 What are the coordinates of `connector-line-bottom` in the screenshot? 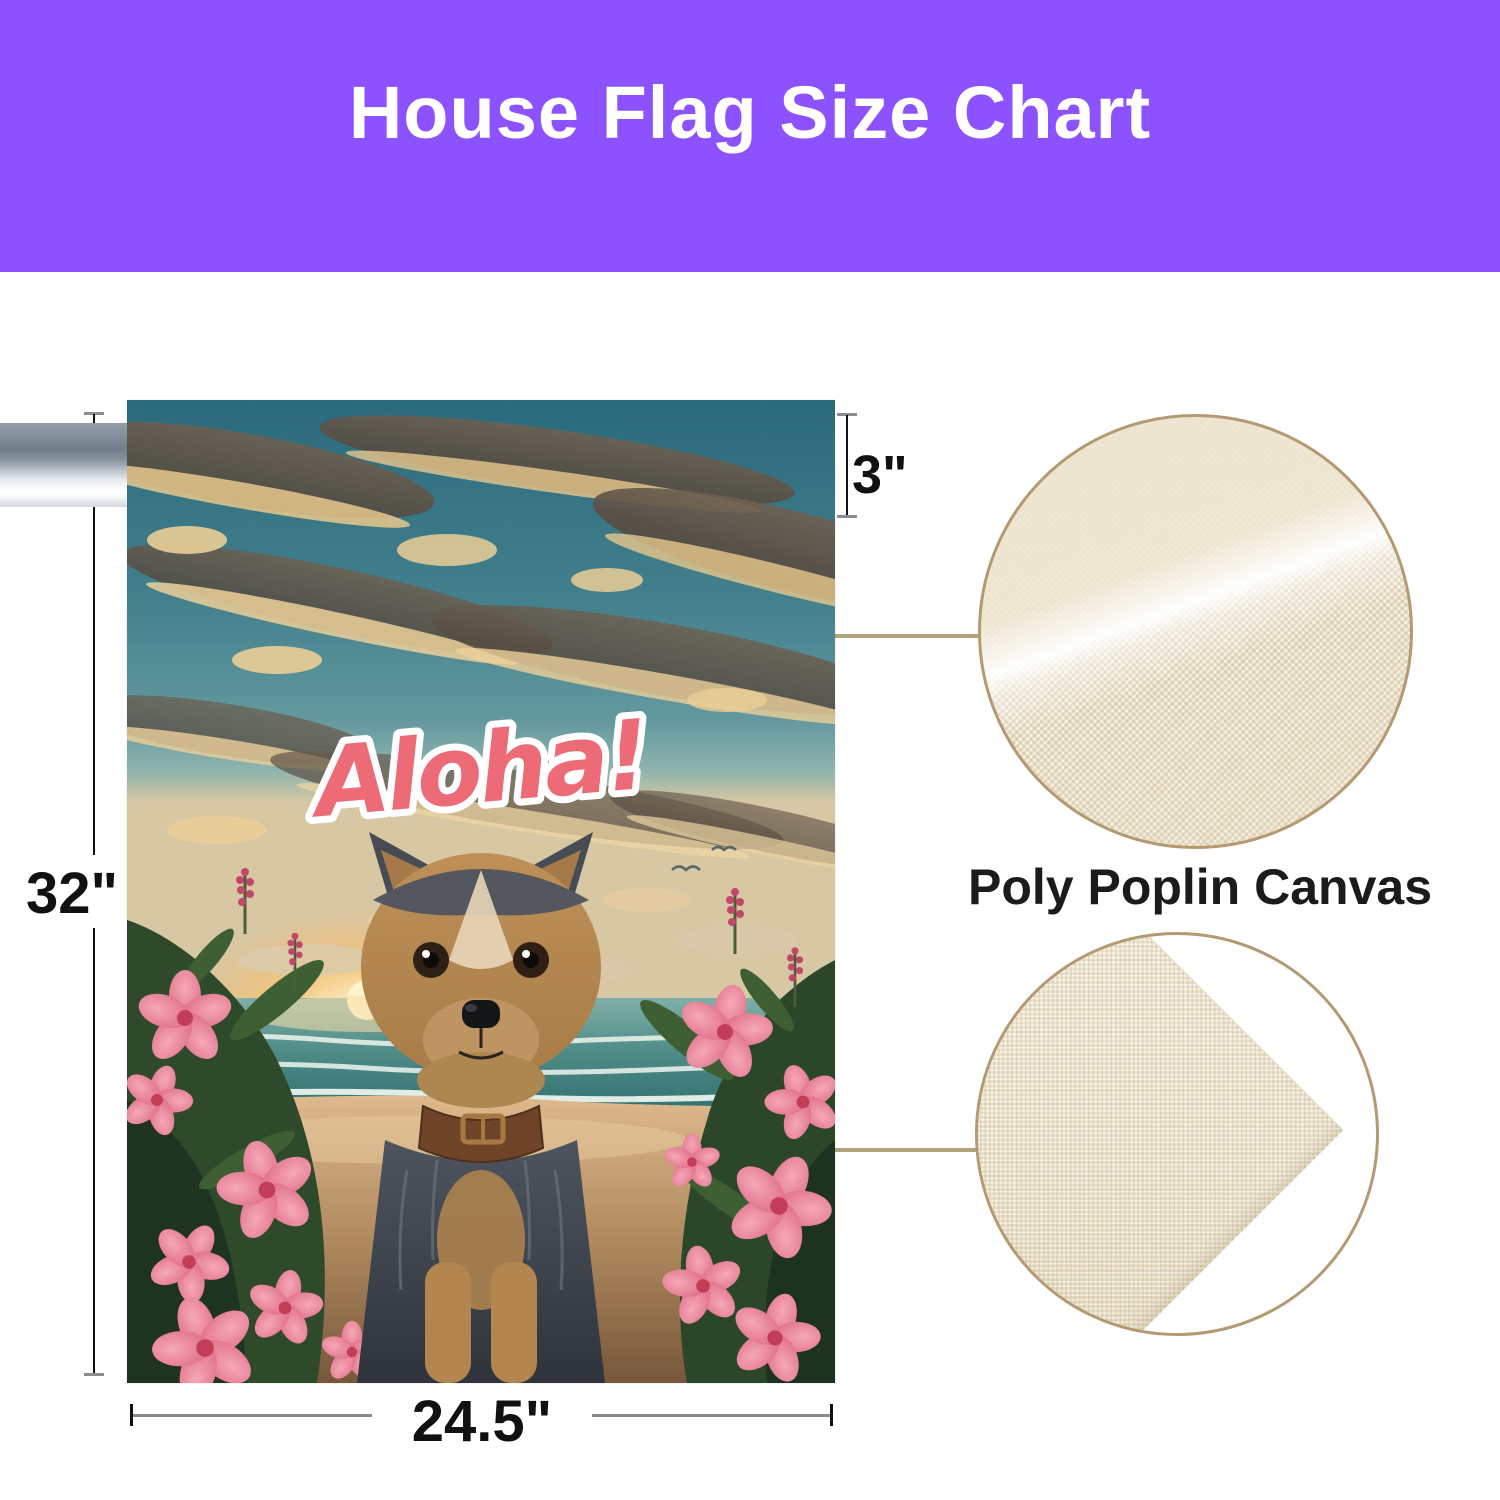 It's located at (905, 1150).